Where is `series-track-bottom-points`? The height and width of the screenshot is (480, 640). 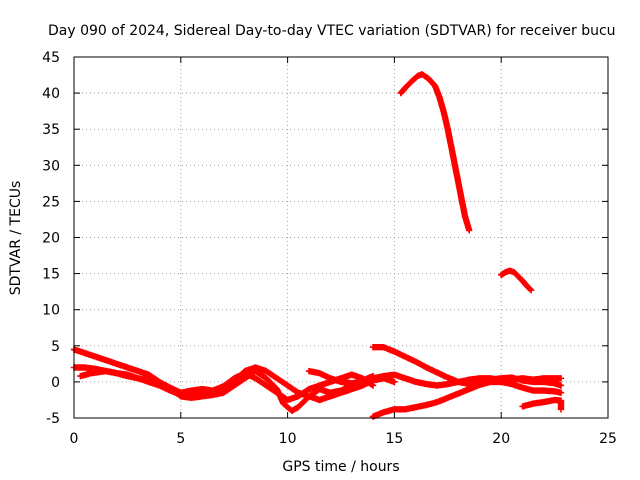 series-track-bottom-points is located at coordinates (467, 399).